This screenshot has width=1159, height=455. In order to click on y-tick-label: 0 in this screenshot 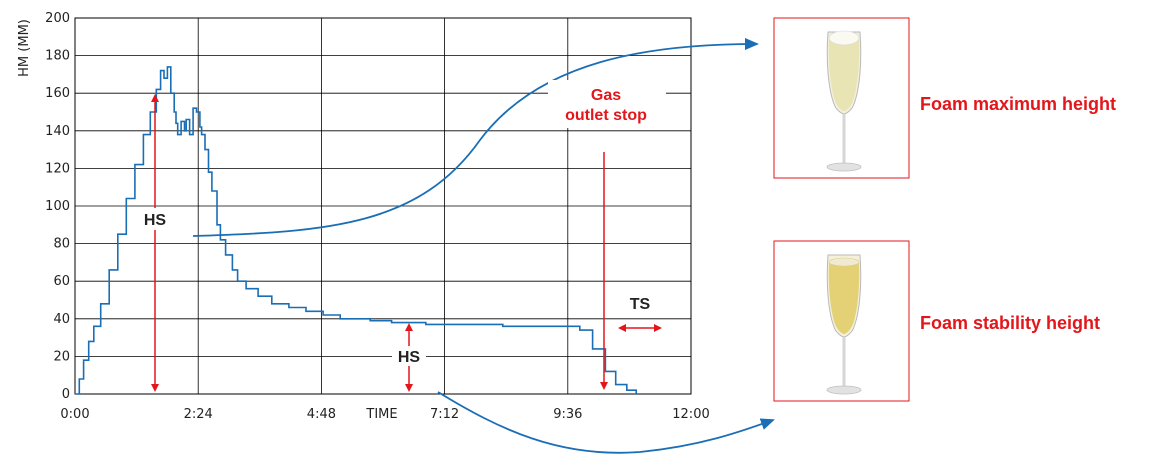, I will do `click(66, 394)`.